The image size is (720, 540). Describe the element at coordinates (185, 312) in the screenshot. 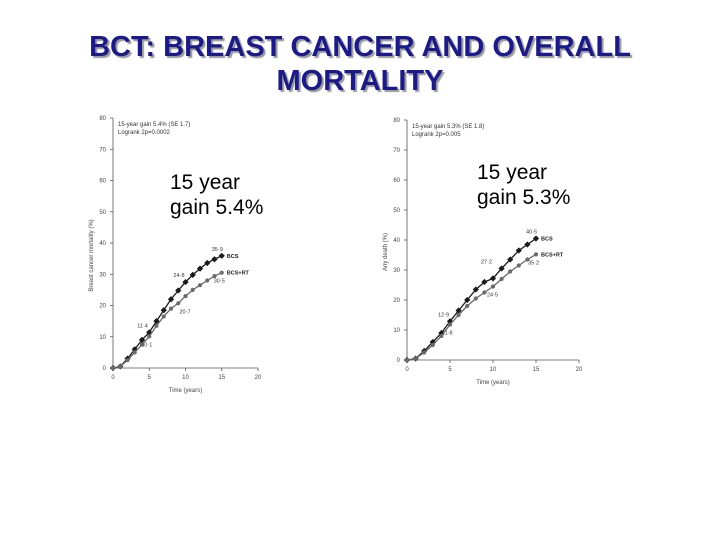

I see `data-value-label: 20·7` at that location.